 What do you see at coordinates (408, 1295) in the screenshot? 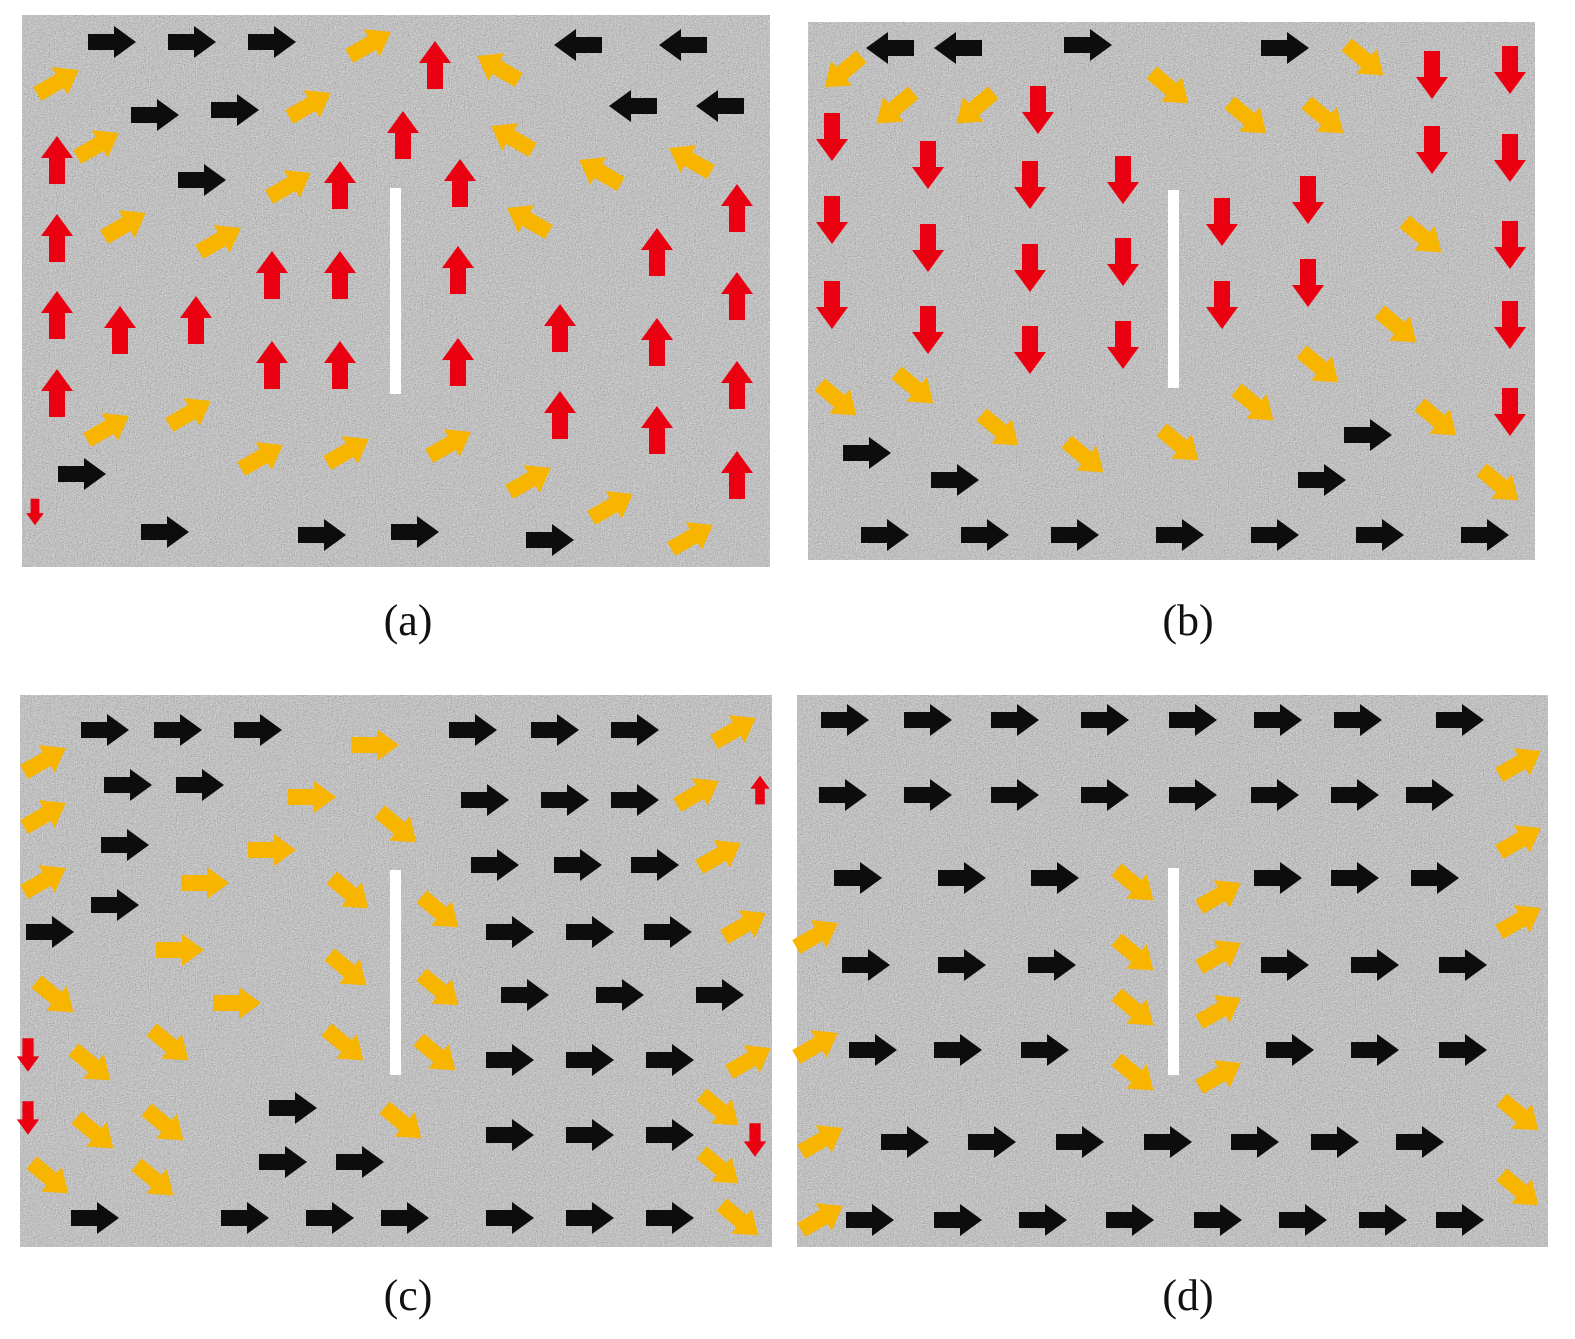
I see `panel-label: (c)` at bounding box center [408, 1295].